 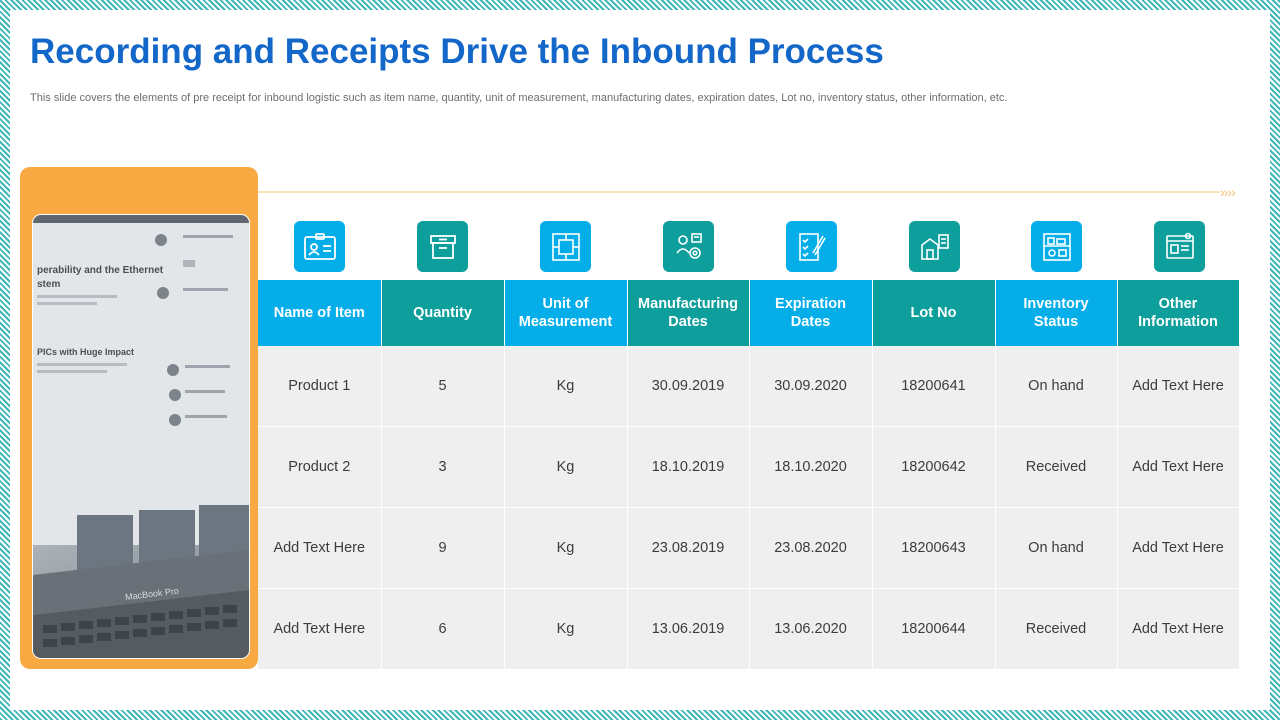 I want to click on header-lot-no: Lot No, so click(x=934, y=313).